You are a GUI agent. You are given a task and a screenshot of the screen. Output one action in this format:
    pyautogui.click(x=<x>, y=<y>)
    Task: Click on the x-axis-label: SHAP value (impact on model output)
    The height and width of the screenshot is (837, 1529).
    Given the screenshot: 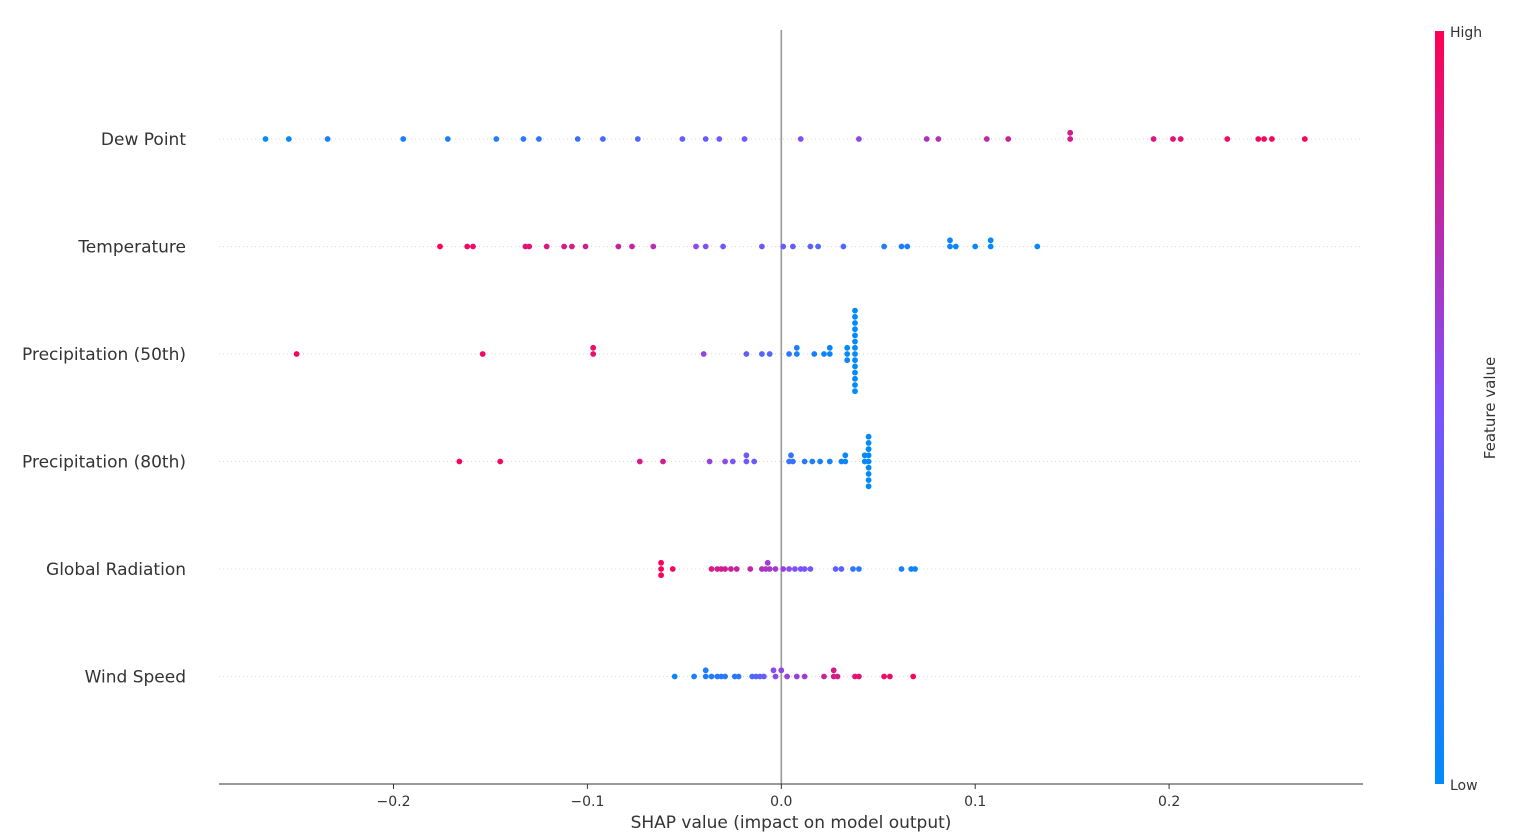 What is the action you would take?
    pyautogui.click(x=791, y=823)
    